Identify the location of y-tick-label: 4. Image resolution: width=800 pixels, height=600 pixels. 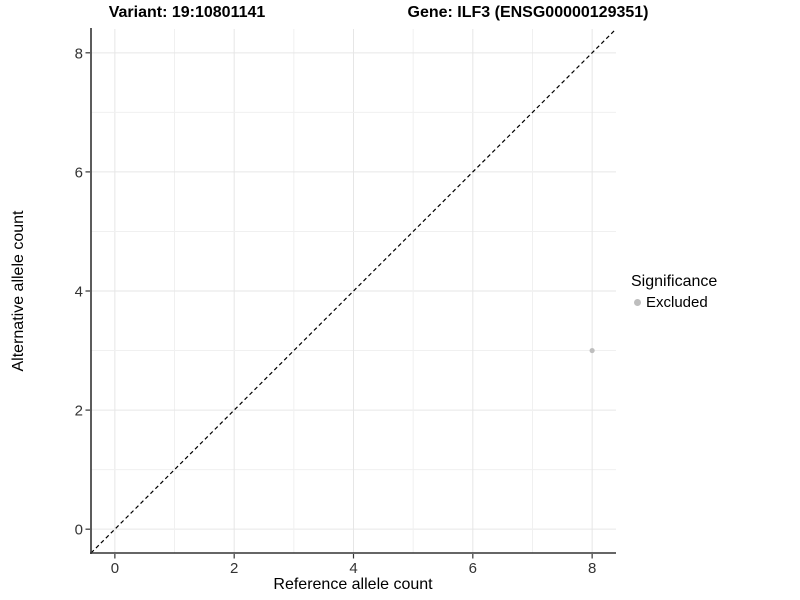
(79, 292).